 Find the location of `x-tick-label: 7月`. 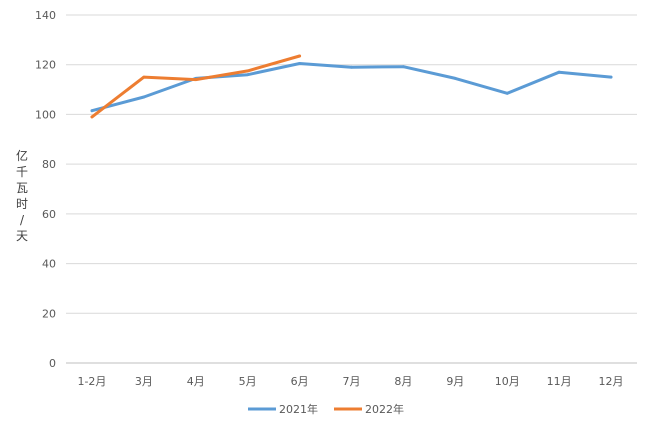

x-tick-label: 7月 is located at coordinates (352, 381).